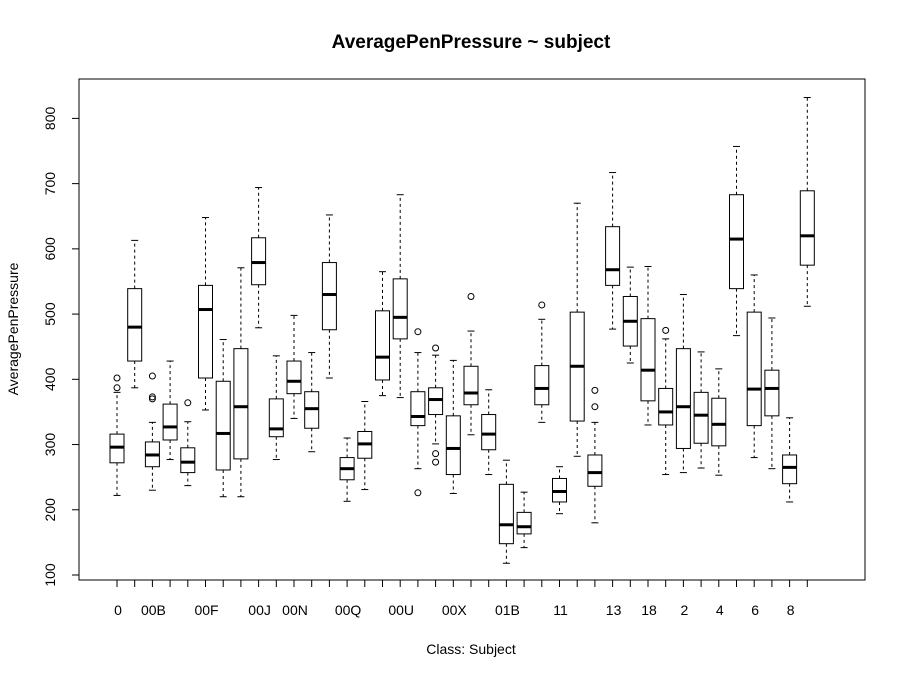 The width and height of the screenshot is (906, 679). Describe the element at coordinates (755, 610) in the screenshot. I see `x-tick-label: 6` at that location.